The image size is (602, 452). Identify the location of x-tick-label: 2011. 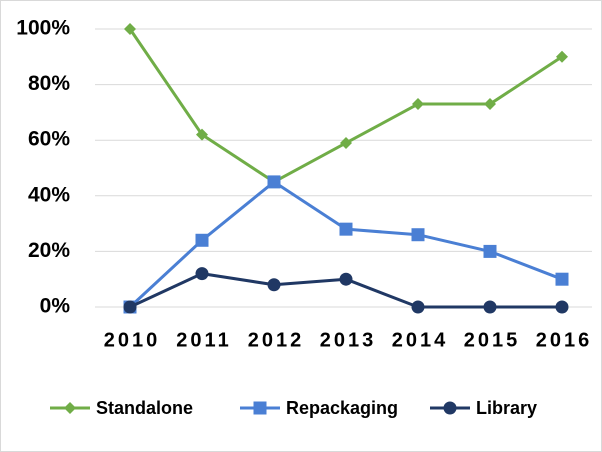
(203, 340).